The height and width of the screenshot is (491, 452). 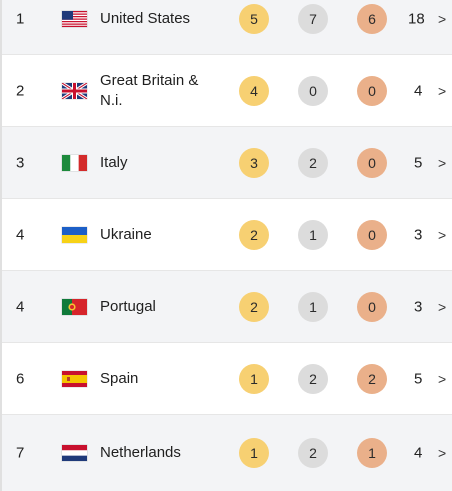 I want to click on country-name: United States, so click(x=145, y=18).